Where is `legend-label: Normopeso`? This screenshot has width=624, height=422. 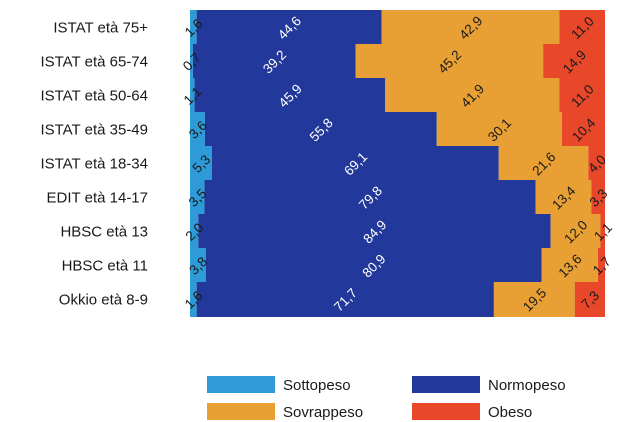 legend-label: Normopeso is located at coordinates (527, 385).